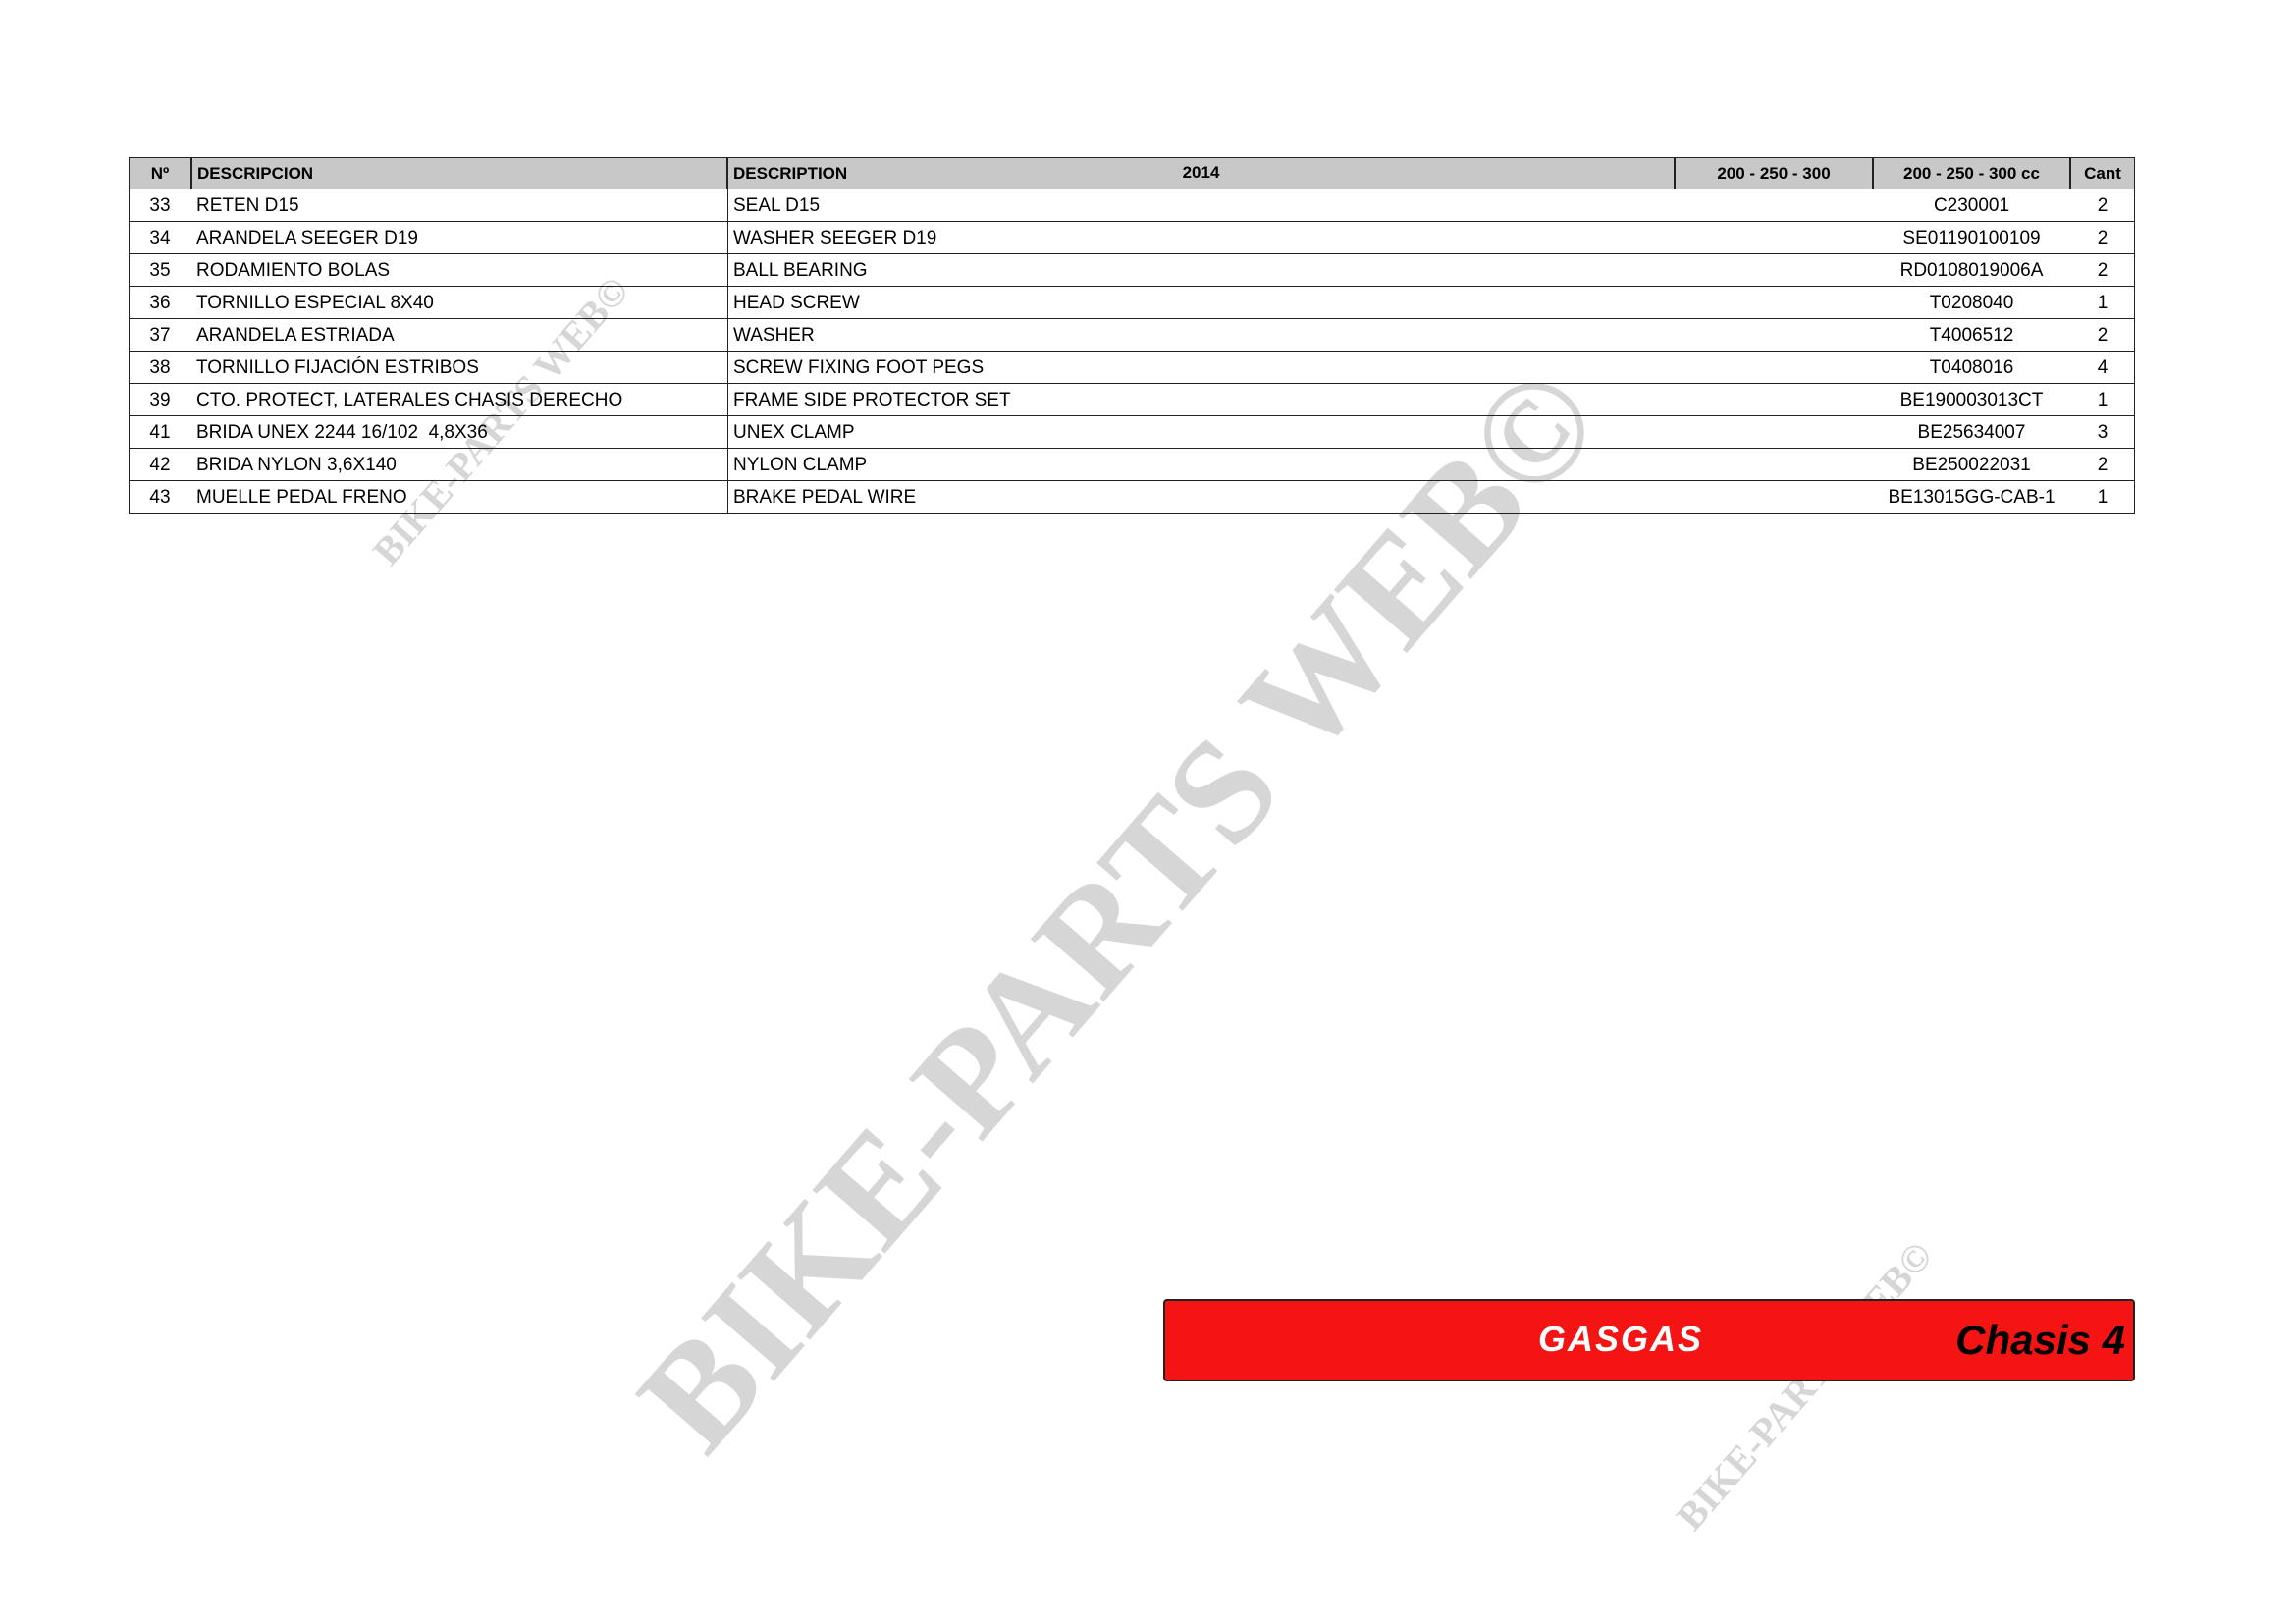  I want to click on cell: 36, so click(160, 303).